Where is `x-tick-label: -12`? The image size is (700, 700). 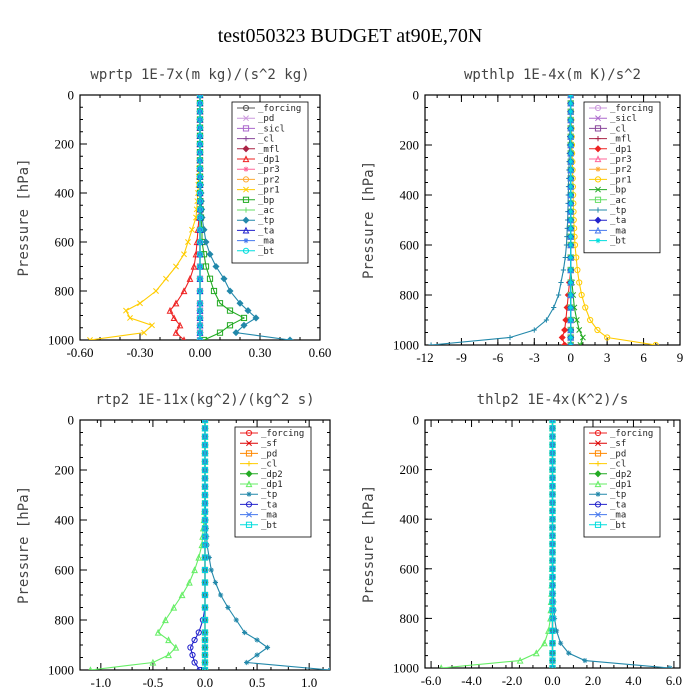
x-tick-label: -12 is located at coordinates (424, 357).